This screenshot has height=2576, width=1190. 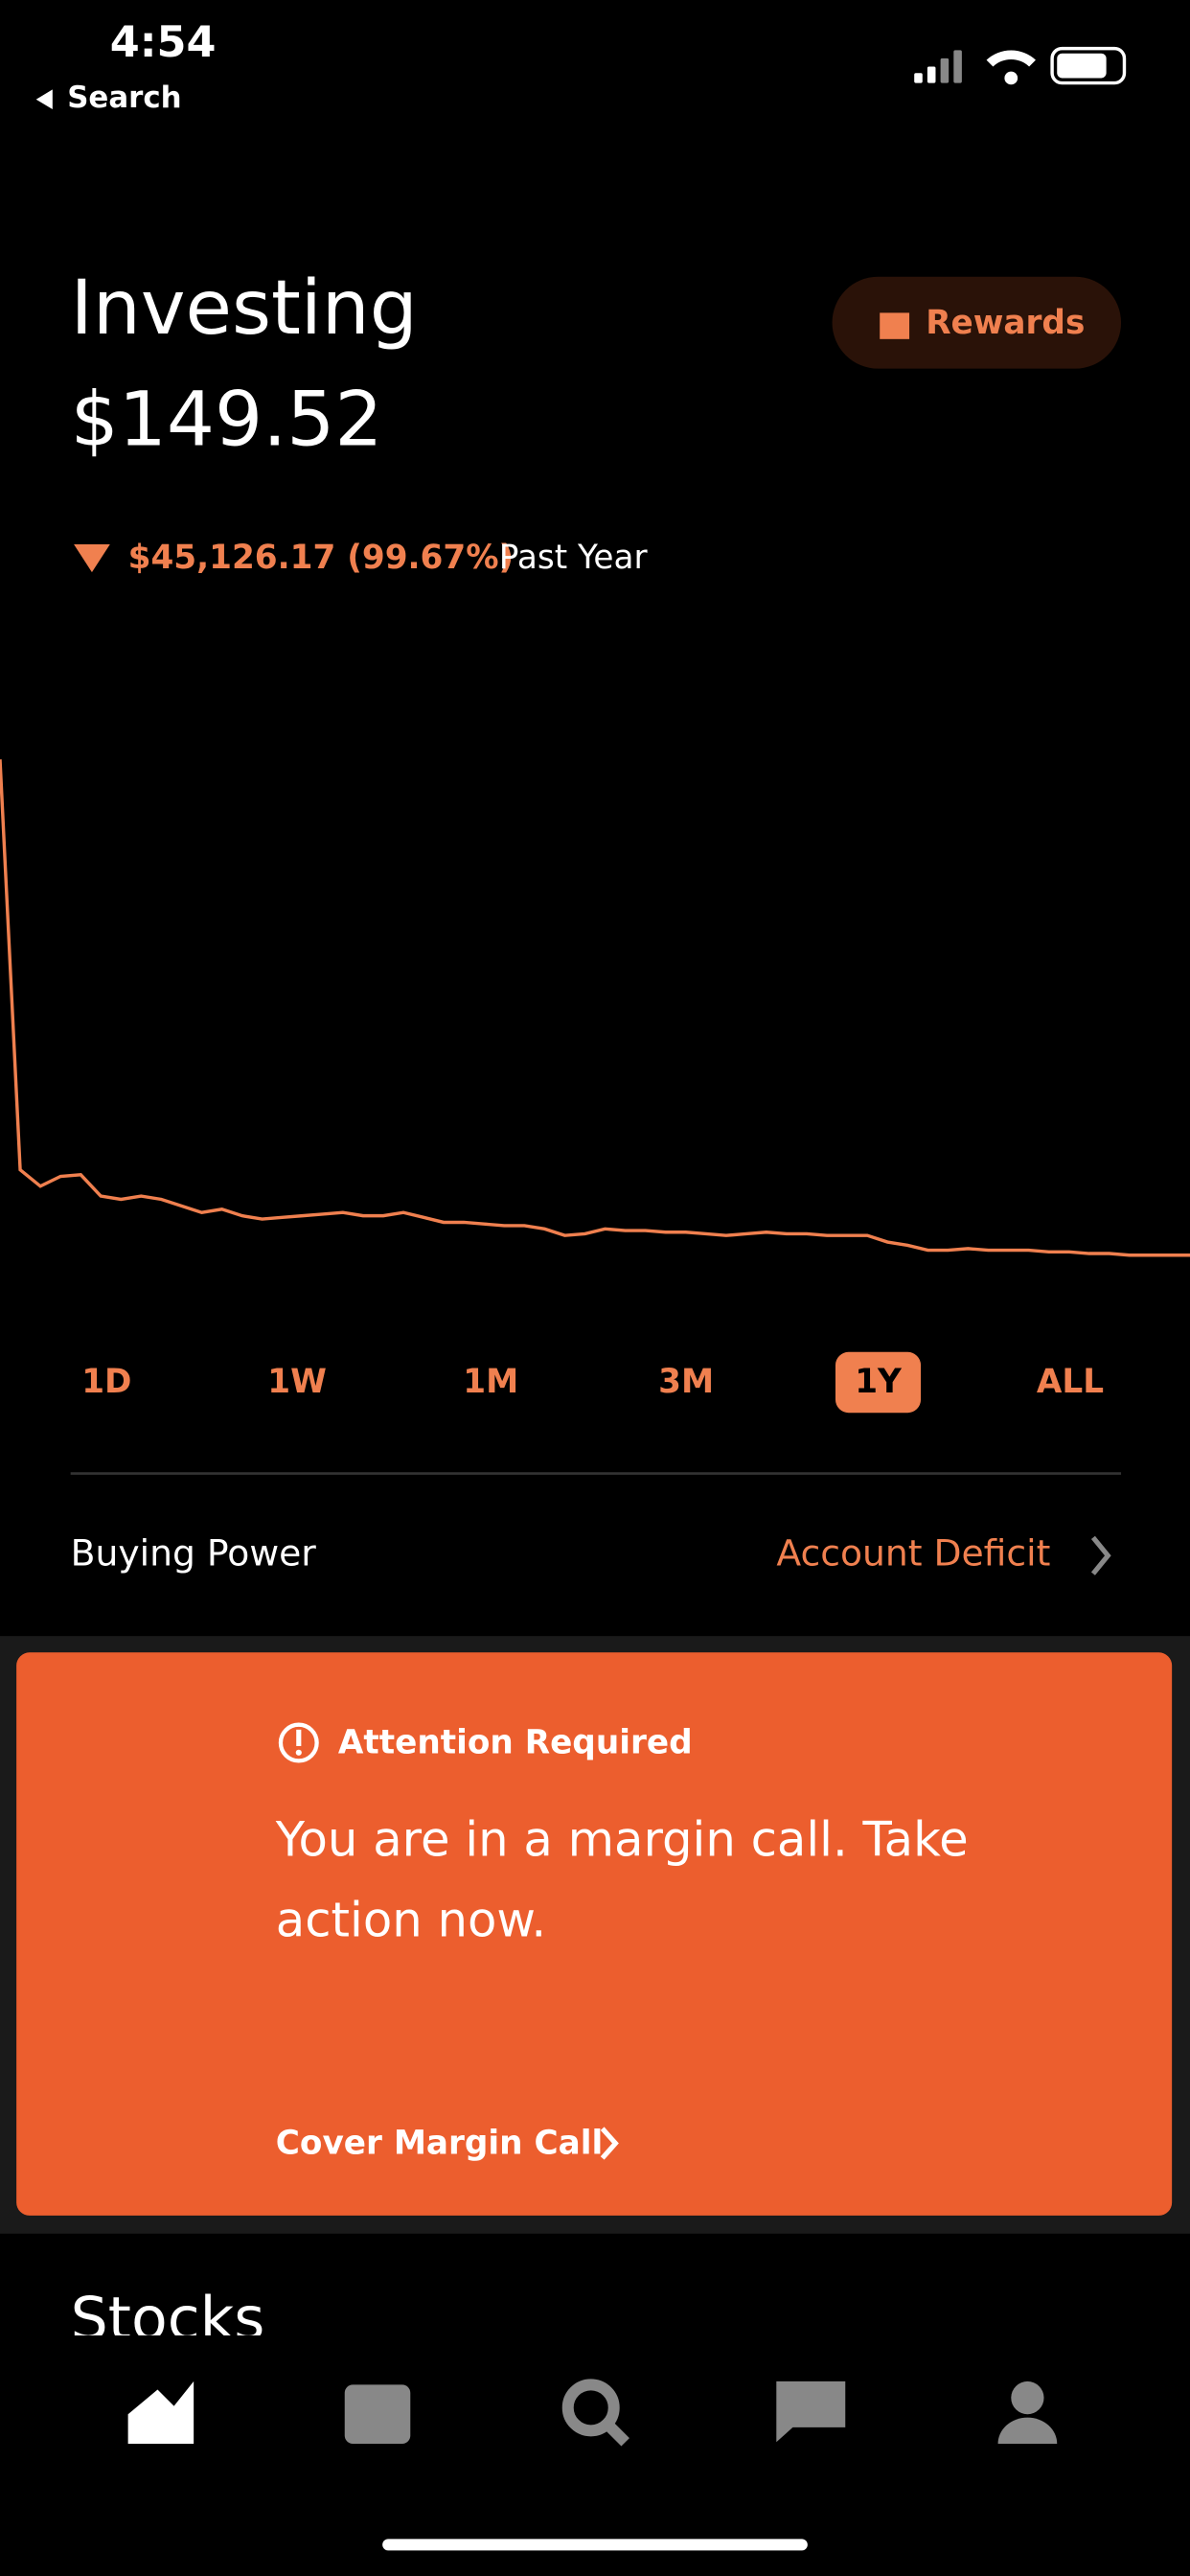 I want to click on change-amount: $45,126.17 (99.67%), so click(x=321, y=558).